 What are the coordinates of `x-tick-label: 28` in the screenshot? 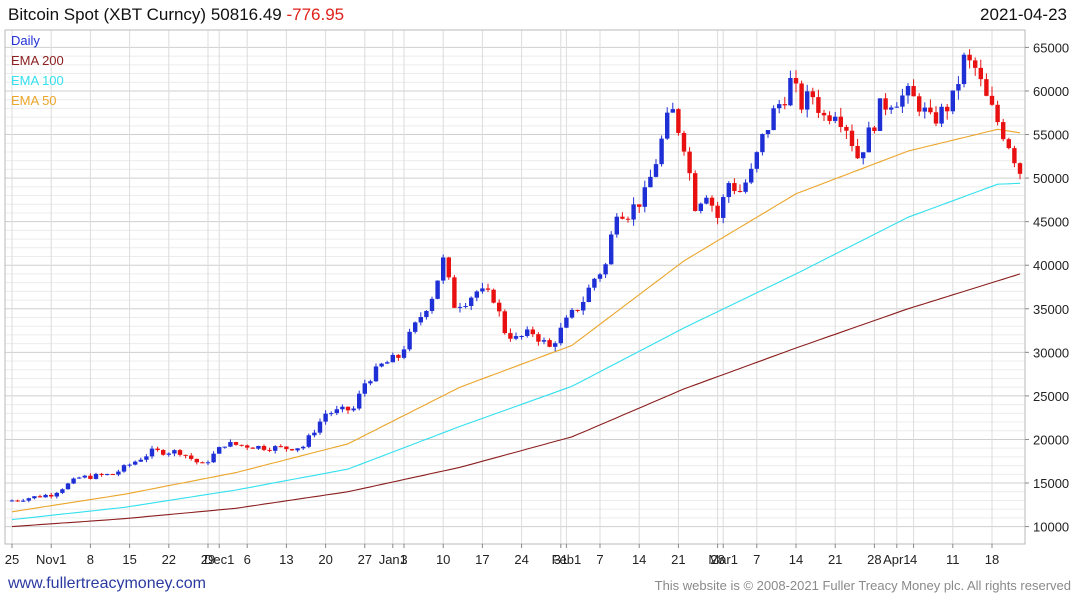 It's located at (717, 559).